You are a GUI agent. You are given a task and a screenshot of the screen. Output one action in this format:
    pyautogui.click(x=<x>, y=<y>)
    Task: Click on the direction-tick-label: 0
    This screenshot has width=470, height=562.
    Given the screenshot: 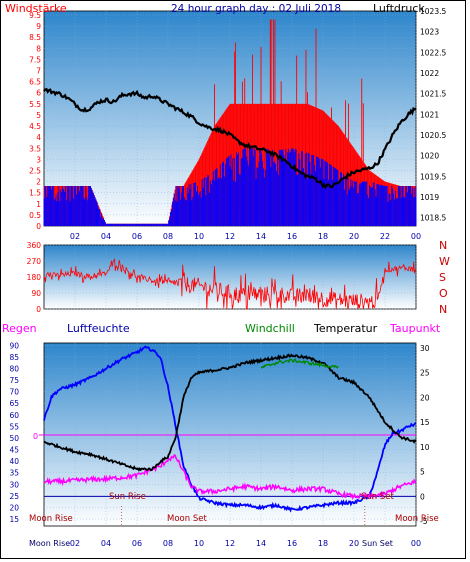 What is the action you would take?
    pyautogui.click(x=38, y=309)
    